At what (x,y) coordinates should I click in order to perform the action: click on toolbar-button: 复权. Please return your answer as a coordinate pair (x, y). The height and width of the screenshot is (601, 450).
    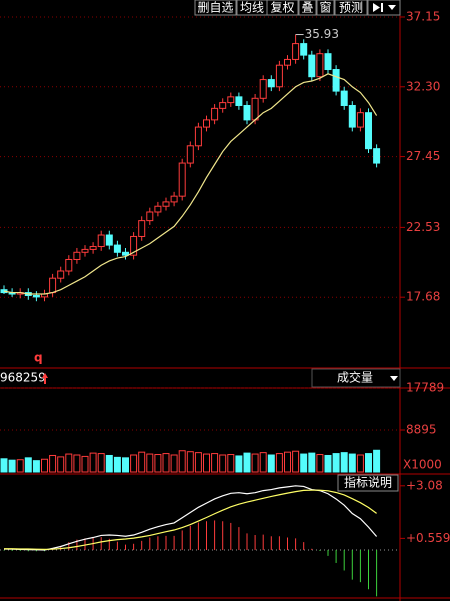
    Looking at the image, I should click on (282, 8).